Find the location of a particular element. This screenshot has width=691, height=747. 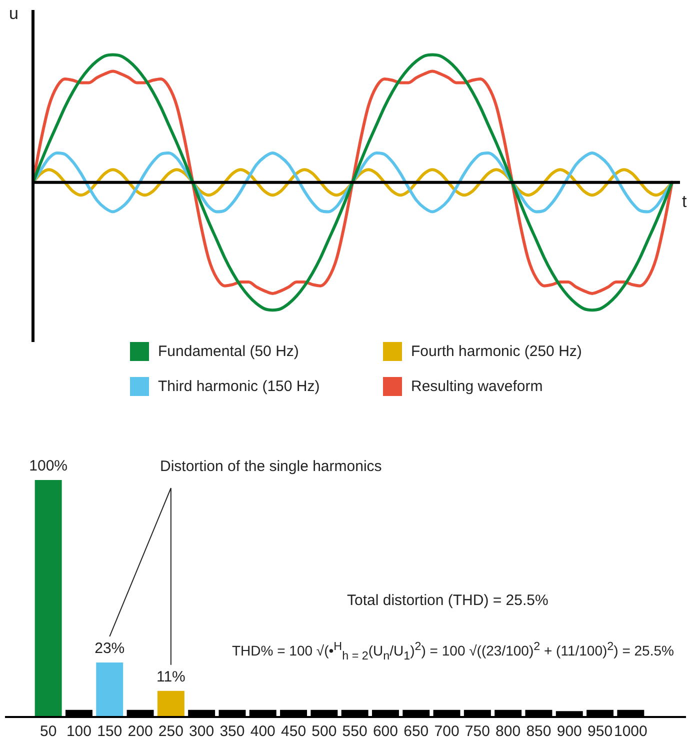

x-tick-label: 500 is located at coordinates (324, 731).